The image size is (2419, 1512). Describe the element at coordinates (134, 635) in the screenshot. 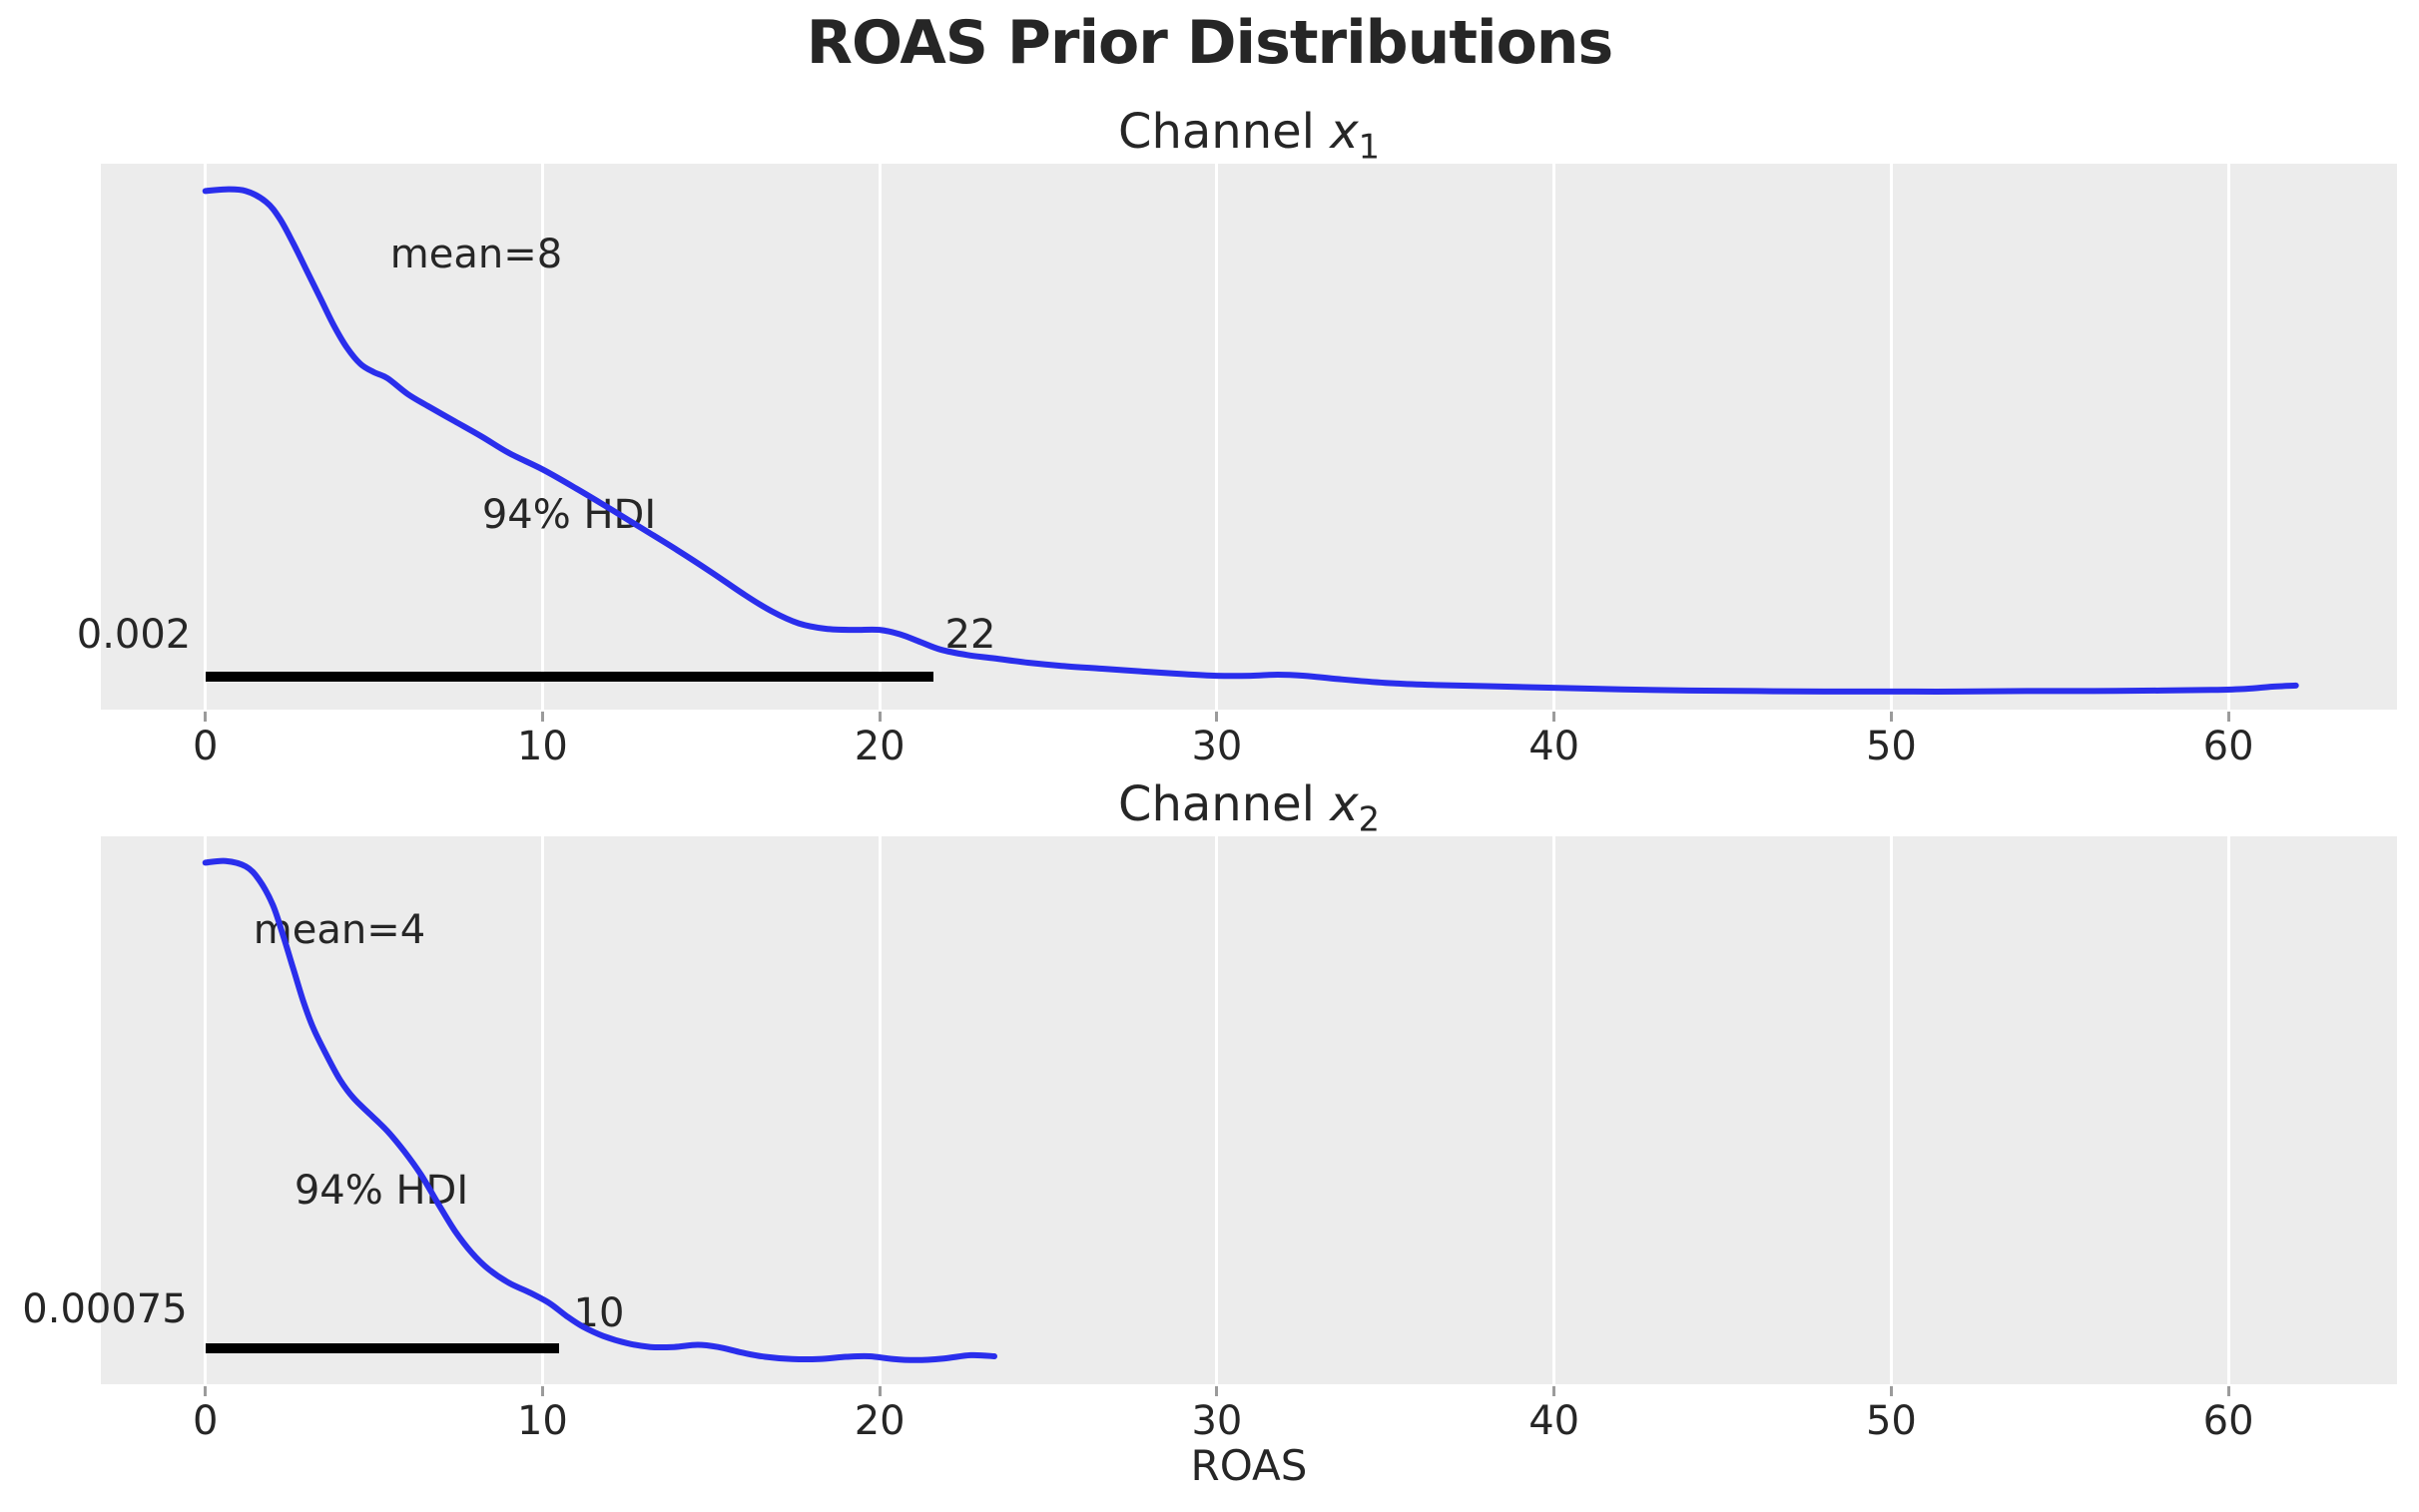

I see `subplot1-hdi-low-label: 0.002` at that location.